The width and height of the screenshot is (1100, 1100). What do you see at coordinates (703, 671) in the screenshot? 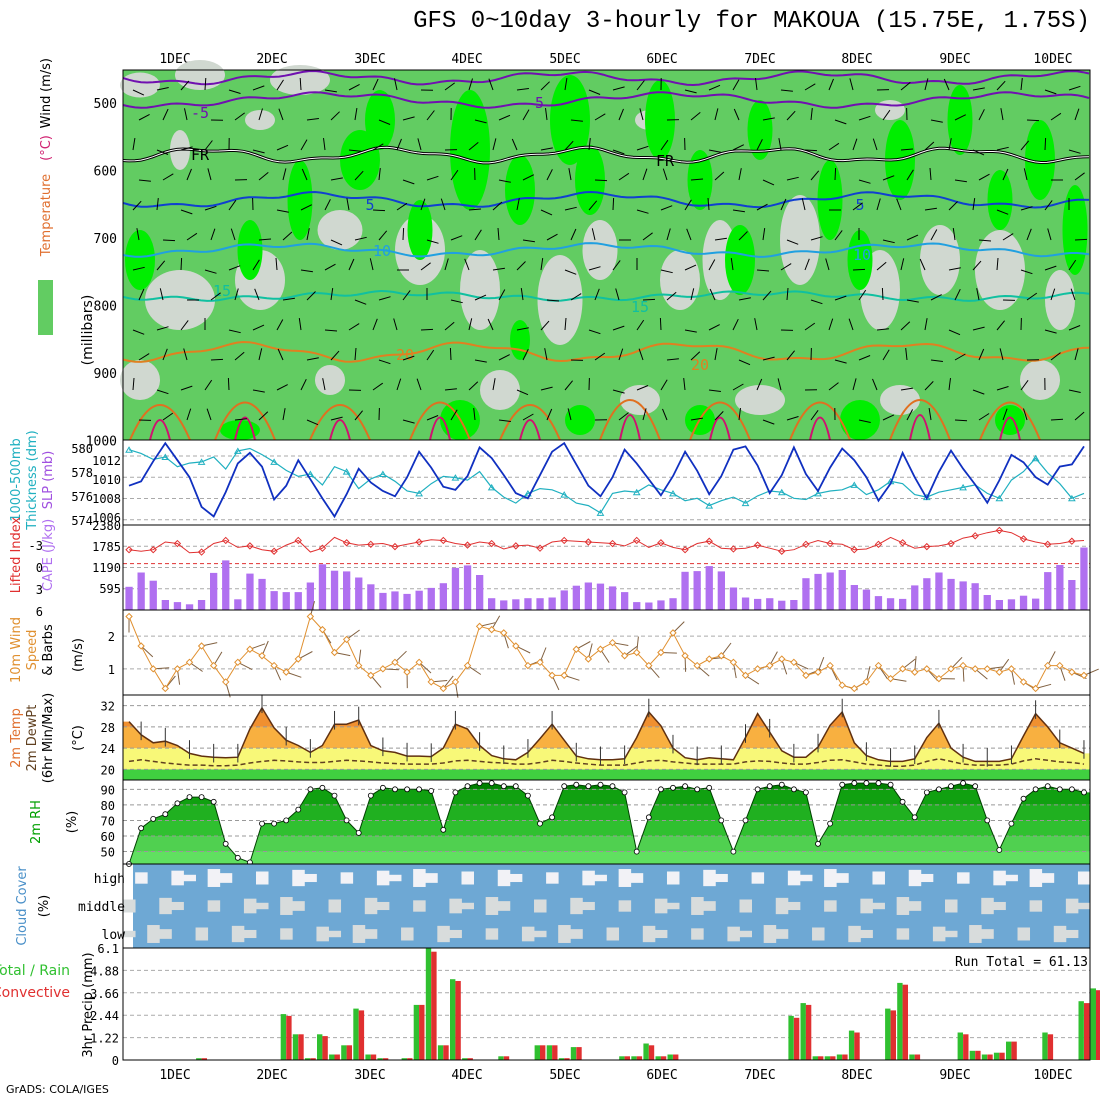
I see `surface-wind-barb` at bounding box center [703, 671].